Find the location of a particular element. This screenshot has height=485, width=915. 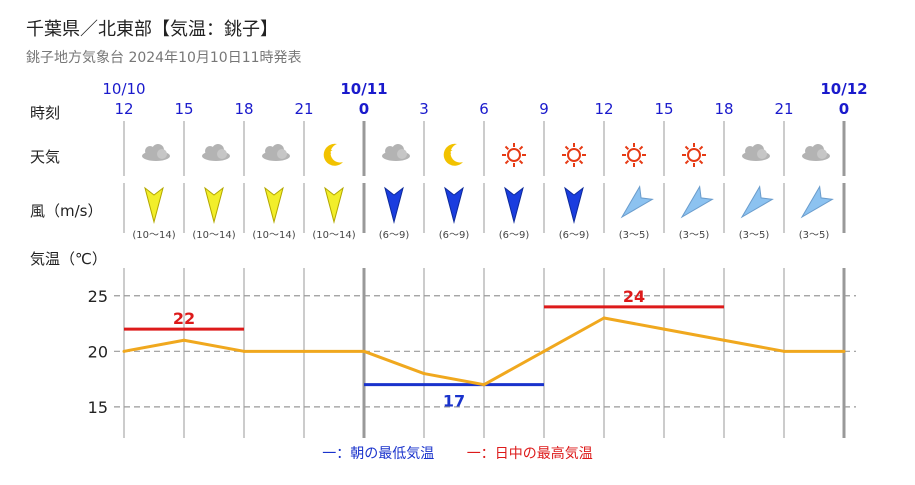

hour-label: 3 is located at coordinates (424, 109).